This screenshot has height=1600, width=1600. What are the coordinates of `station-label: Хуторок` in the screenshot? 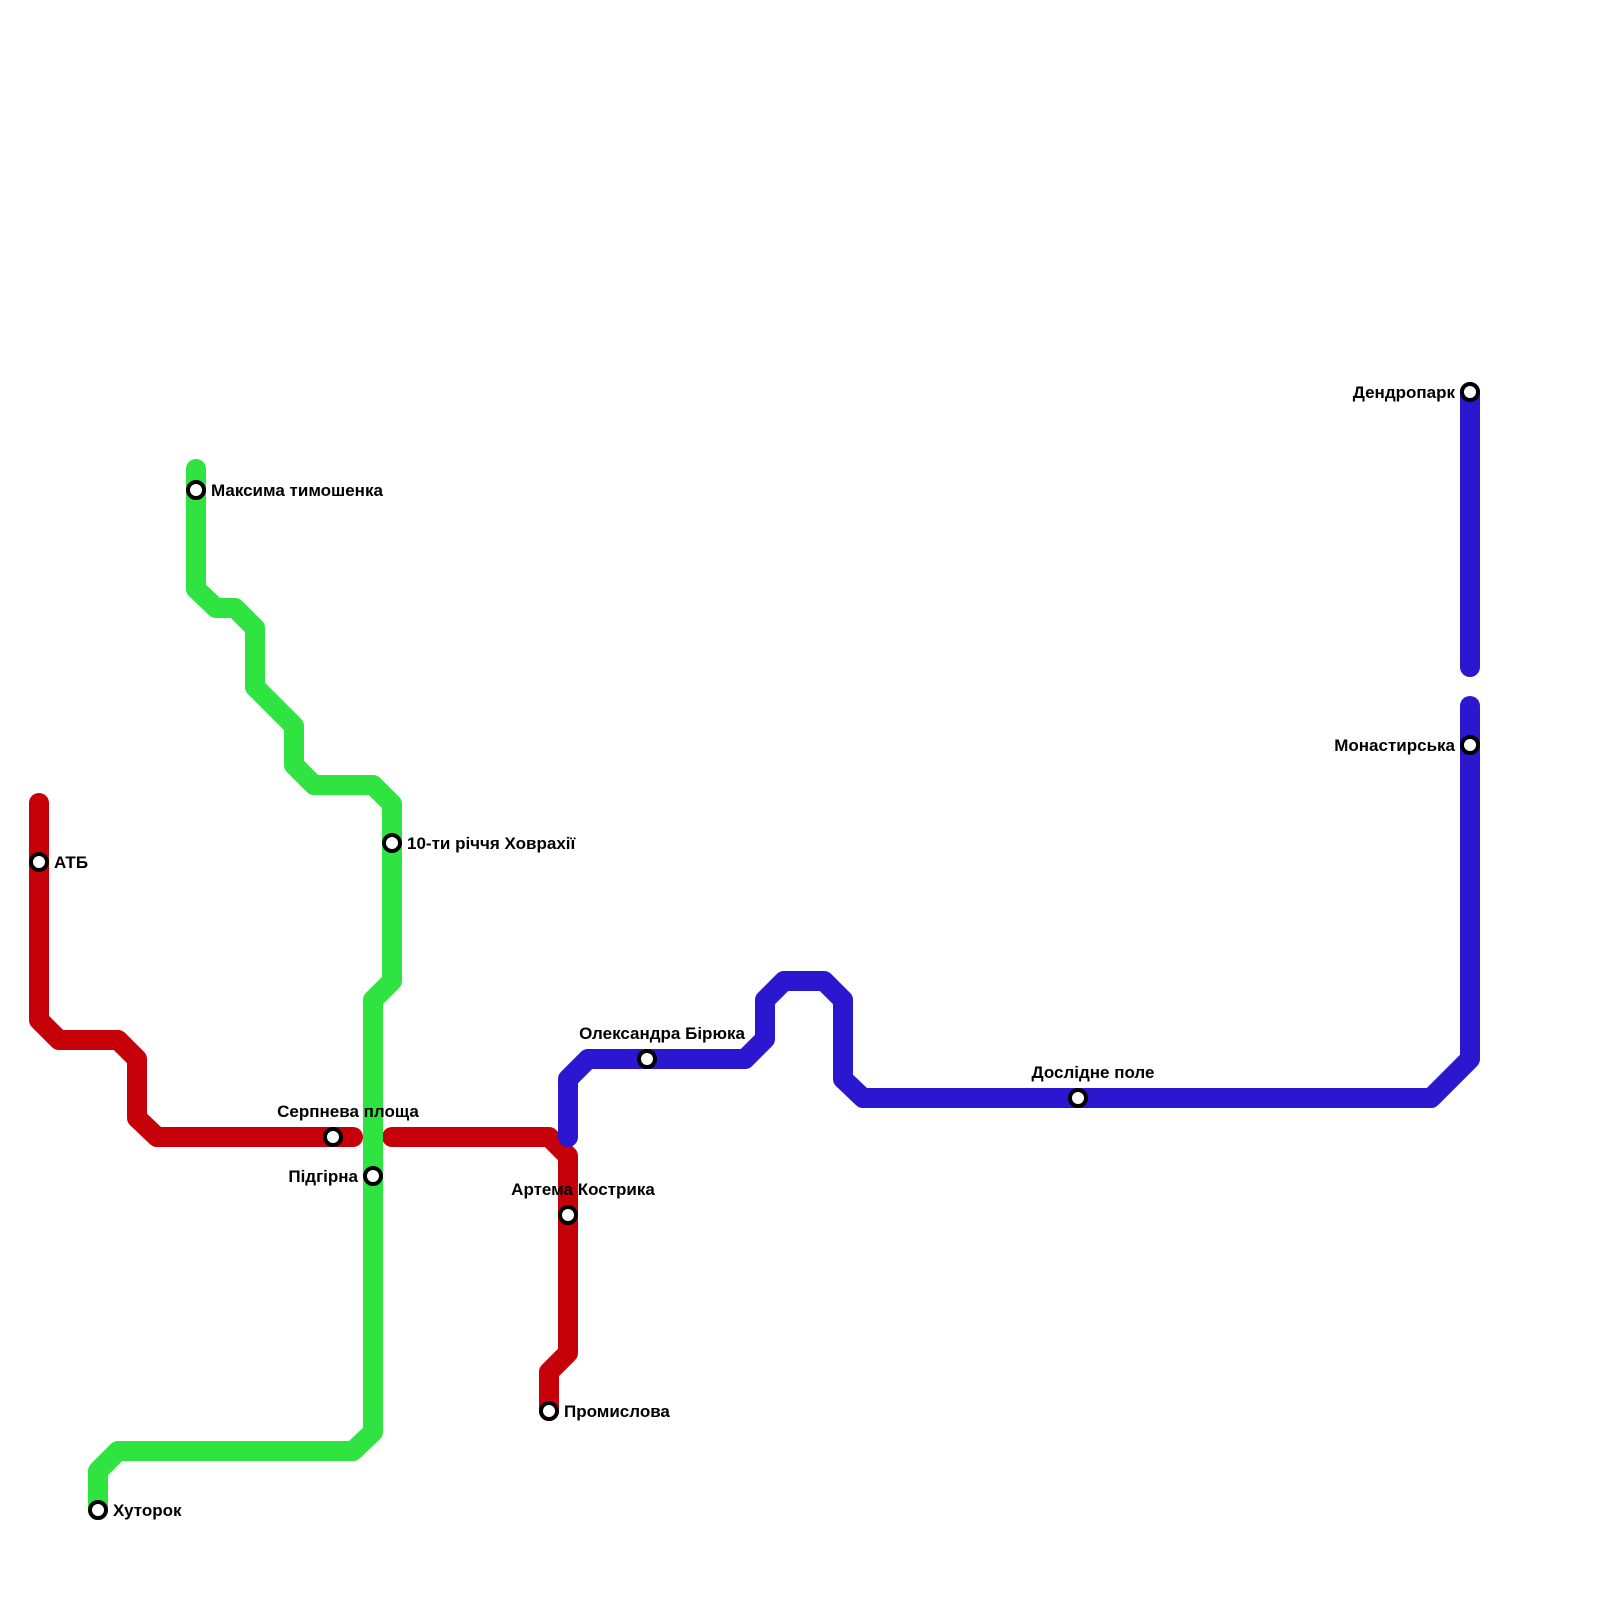 It's located at (147, 1510).